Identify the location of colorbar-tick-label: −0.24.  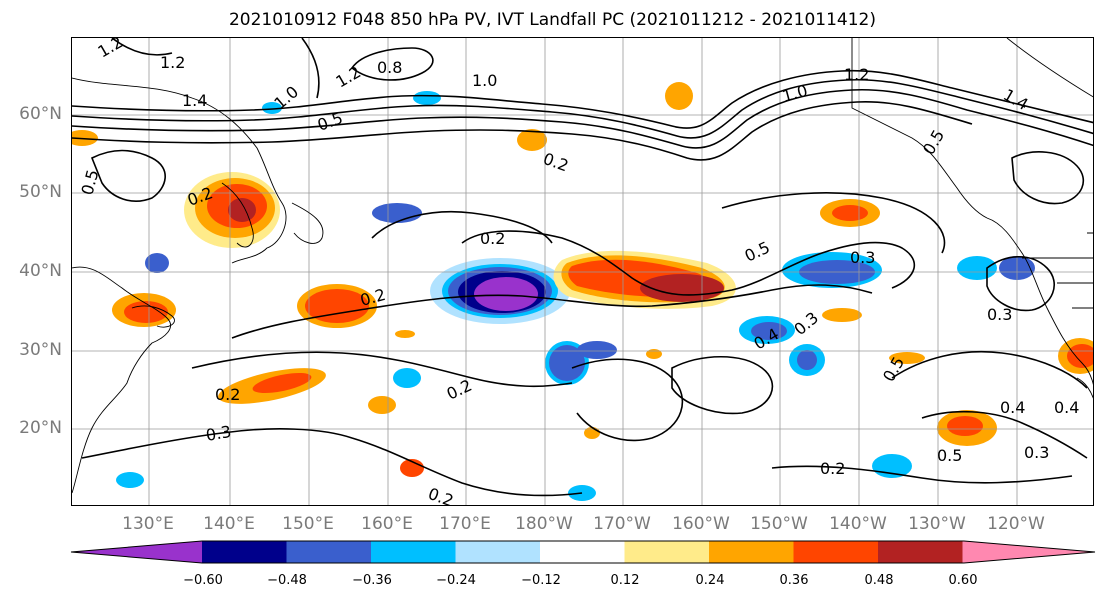
(456, 580).